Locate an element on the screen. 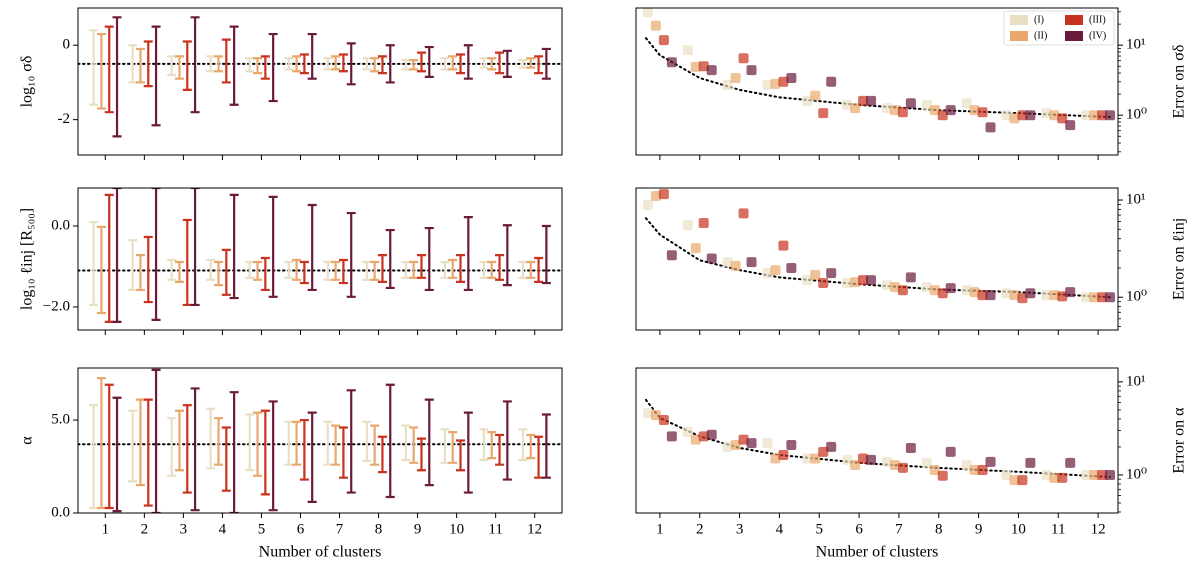 The width and height of the screenshot is (1200, 566). x-tick-label: 3 is located at coordinates (184, 529).